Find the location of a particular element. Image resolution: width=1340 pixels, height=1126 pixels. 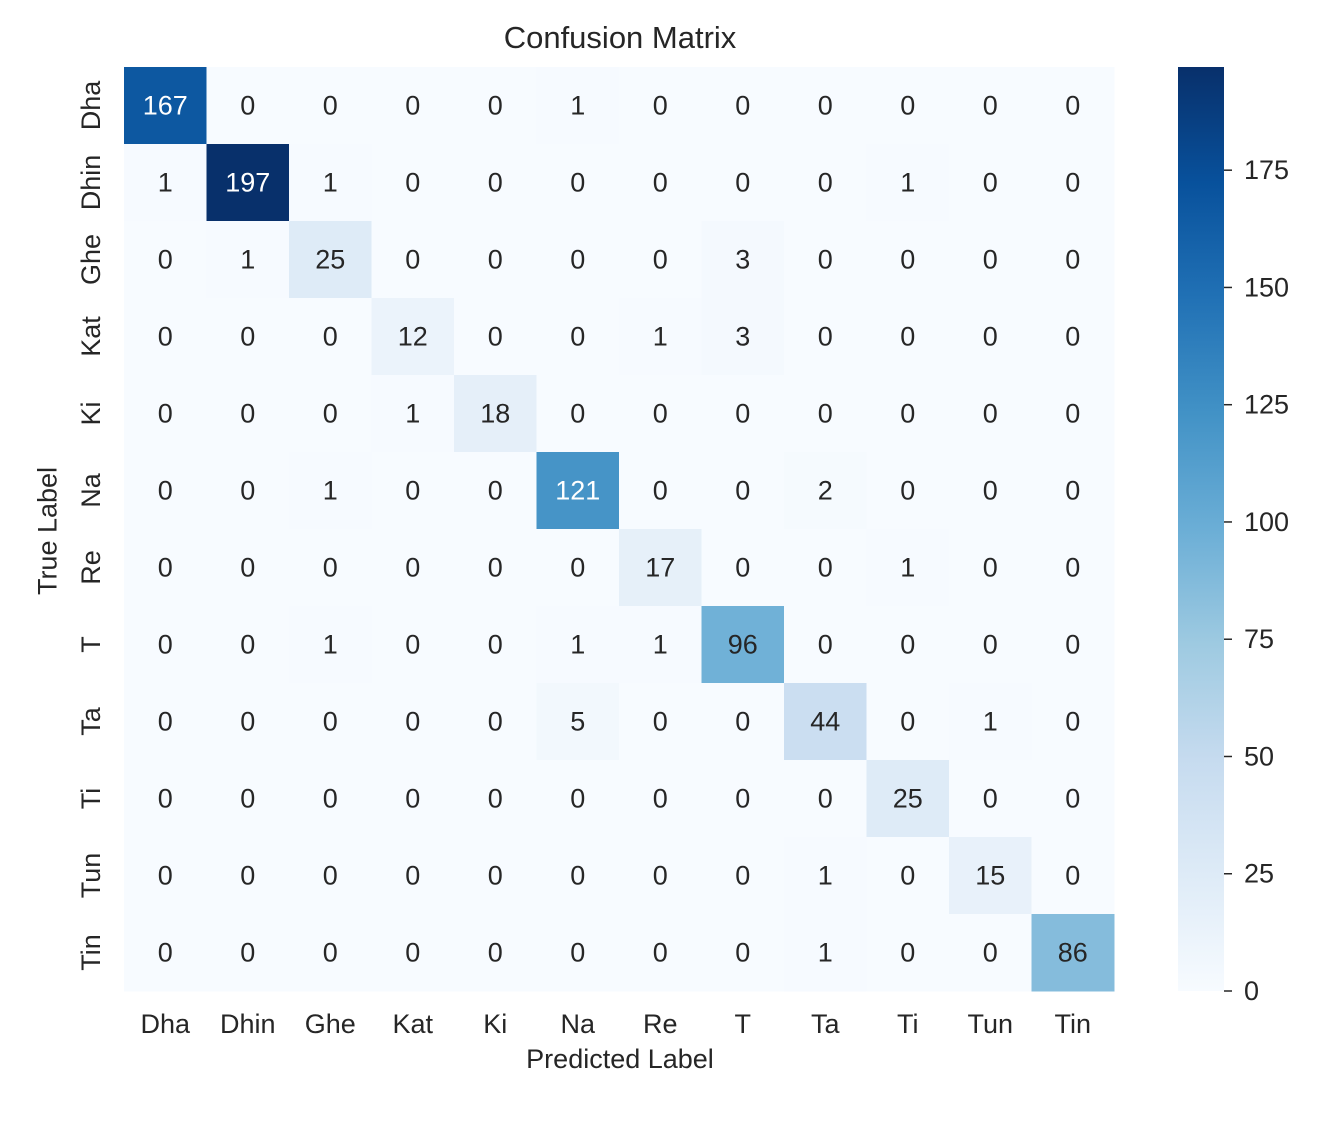

colorbar-tick-label: 50 is located at coordinates (1259, 756).